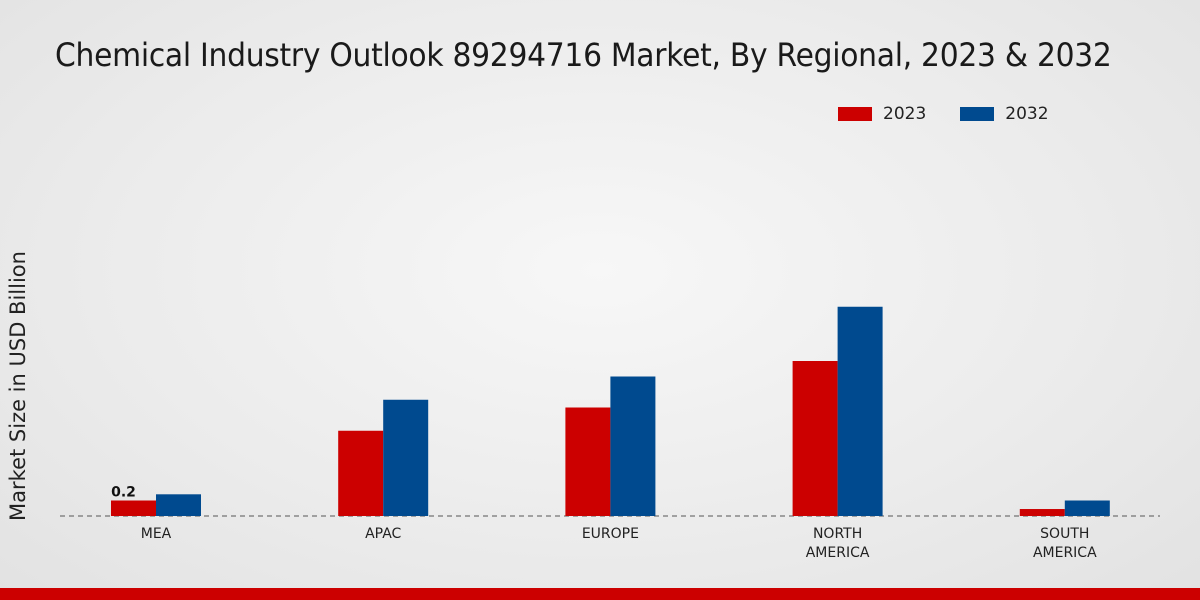 The width and height of the screenshot is (1200, 600). Describe the element at coordinates (882, 114) in the screenshot. I see `legend-item-2023: 2023` at that location.